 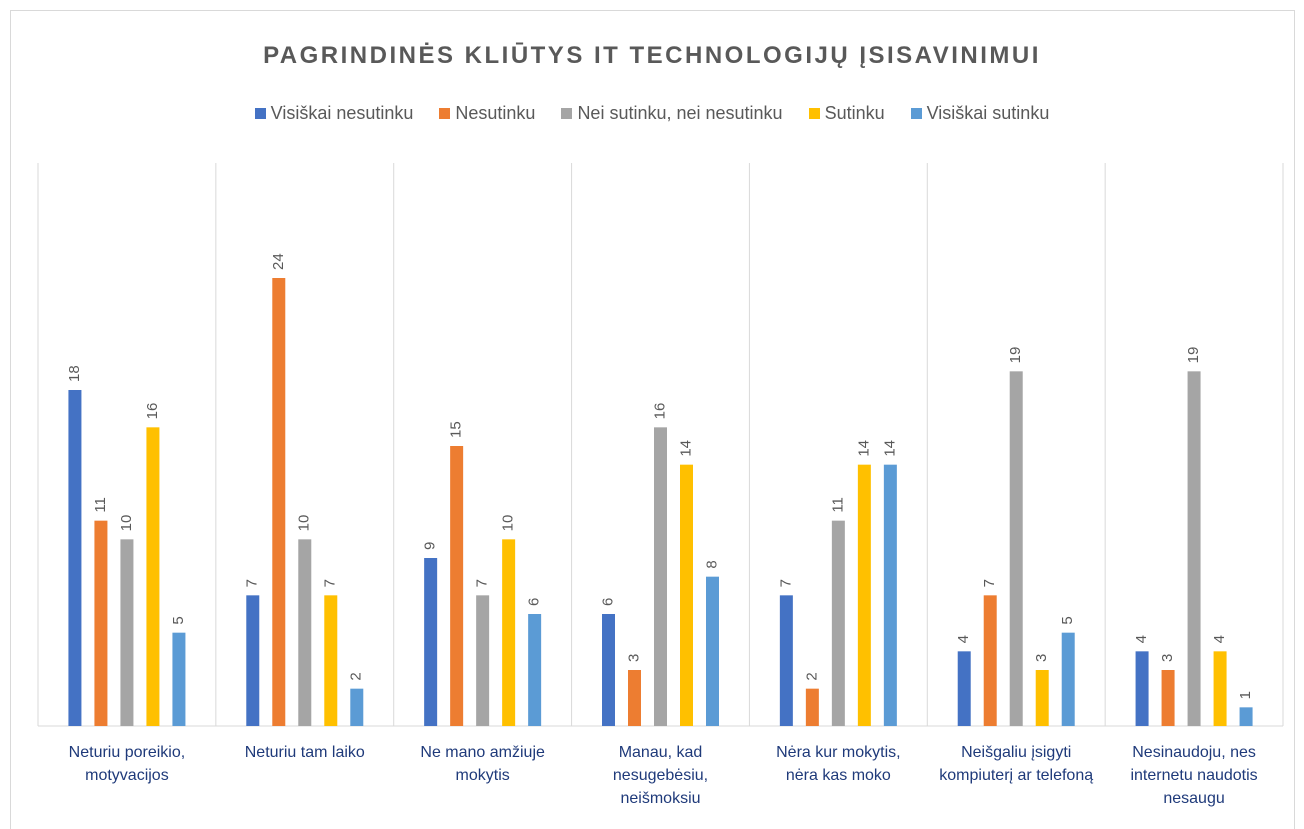 What do you see at coordinates (127, 764) in the screenshot?
I see `x-tick-label: Neturiu poreikio, motyvacijos` at bounding box center [127, 764].